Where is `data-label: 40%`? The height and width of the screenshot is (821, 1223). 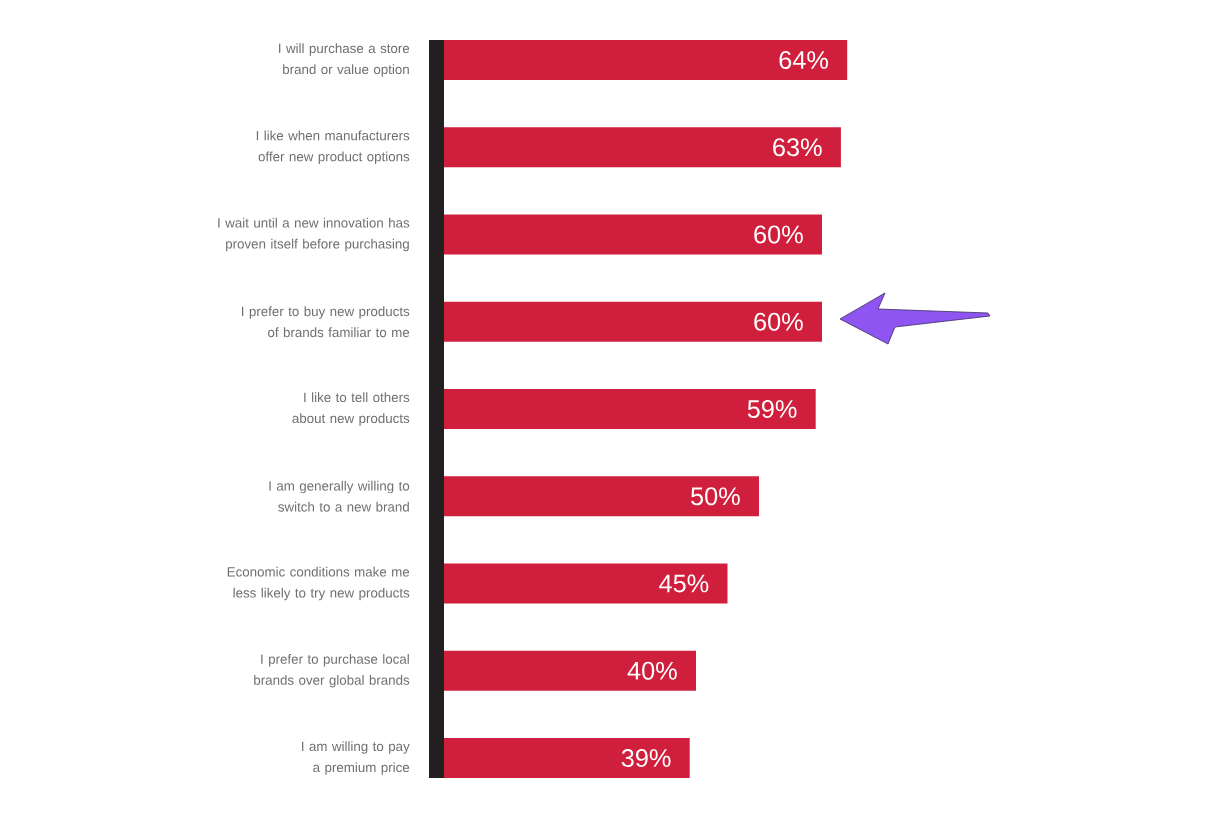
data-label: 40% is located at coordinates (652, 670).